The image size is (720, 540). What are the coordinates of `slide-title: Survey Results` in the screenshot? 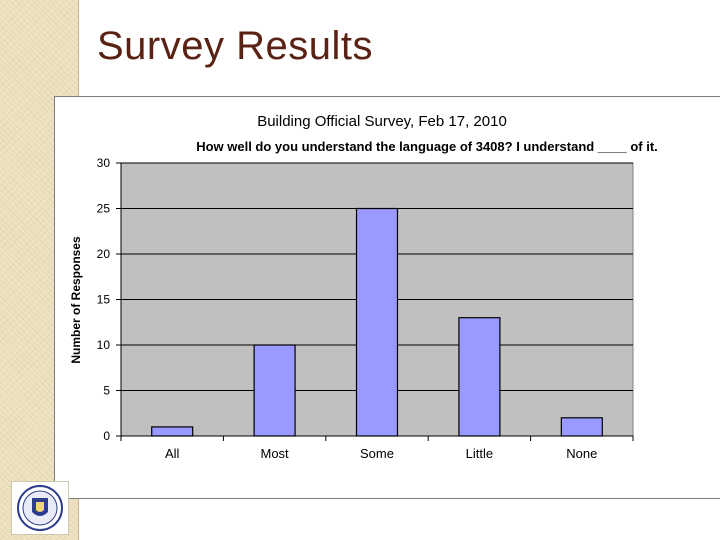 It's located at (235, 46).